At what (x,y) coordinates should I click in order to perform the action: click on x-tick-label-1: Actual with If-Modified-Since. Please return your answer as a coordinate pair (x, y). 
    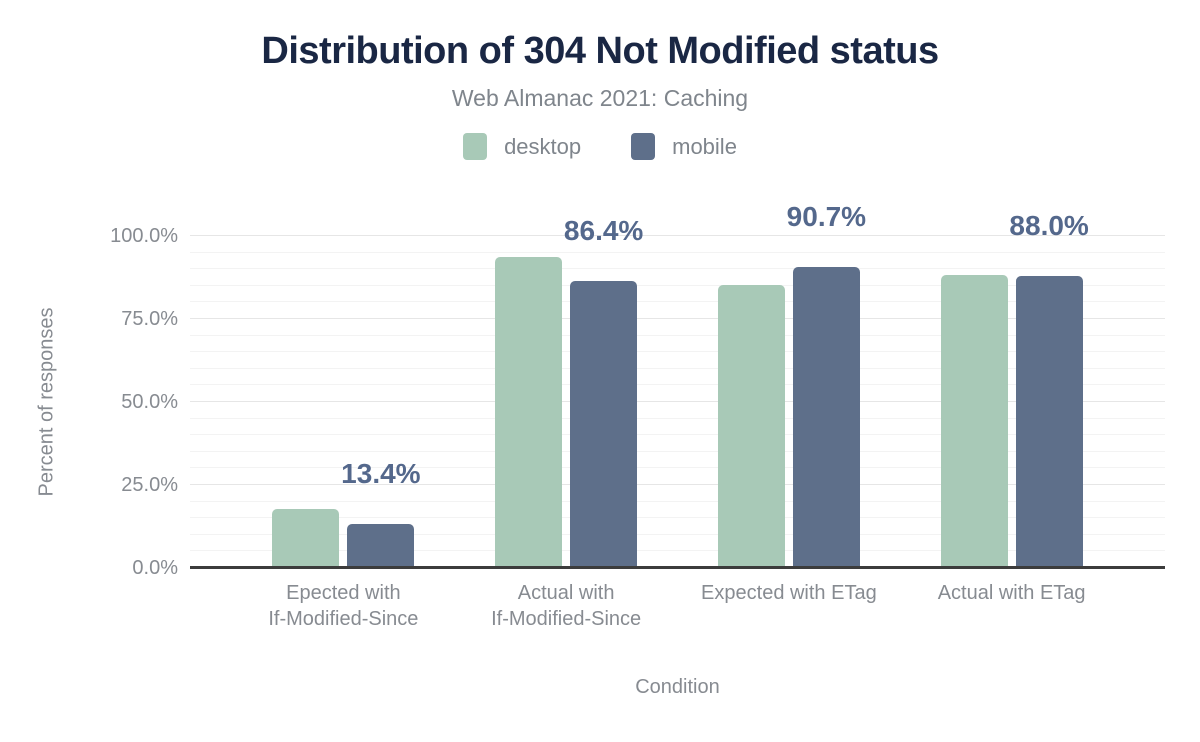
    Looking at the image, I should click on (566, 606).